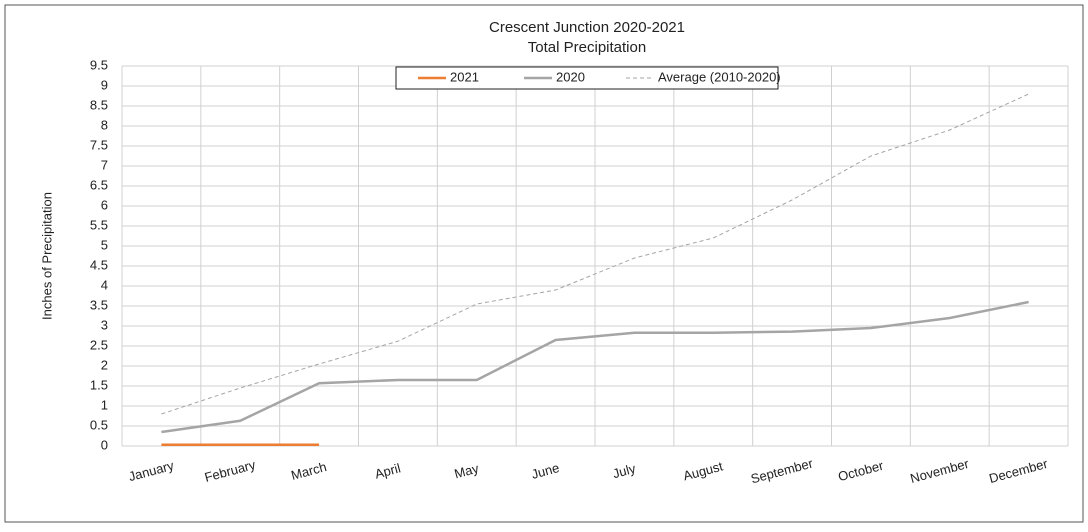 The height and width of the screenshot is (532, 1088). Describe the element at coordinates (570, 76) in the screenshot. I see `legend-label: 2020` at that location.